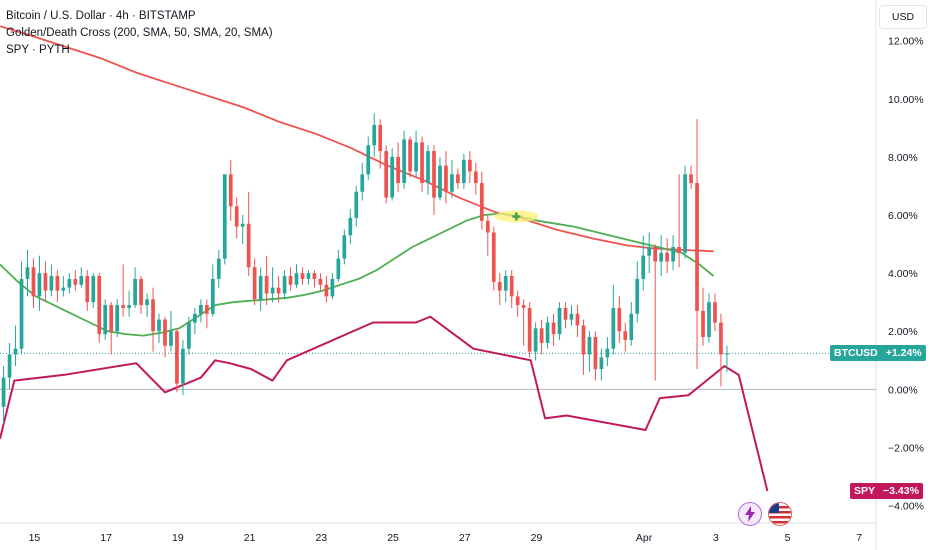 Image resolution: width=932 pixels, height=550 pixels. What do you see at coordinates (903, 158) in the screenshot?
I see `y-tick-label: 8.00%` at bounding box center [903, 158].